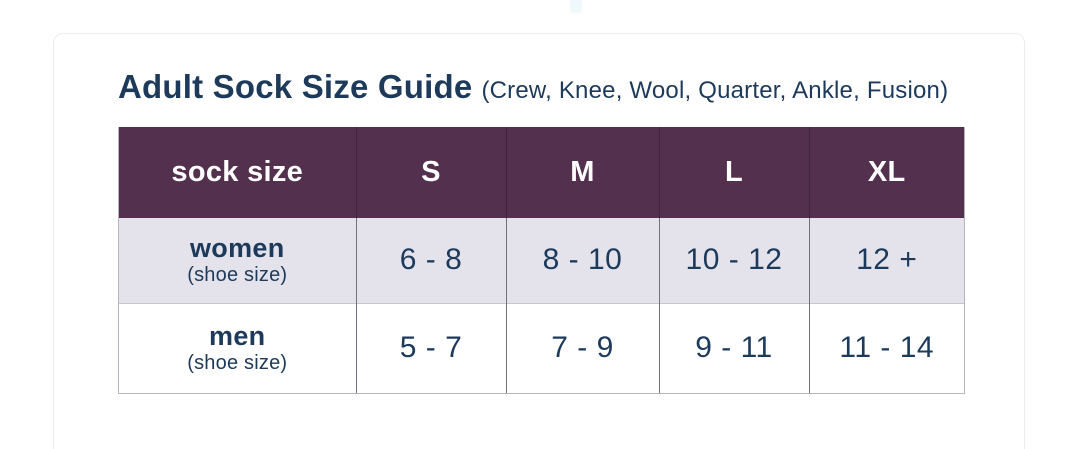 This screenshot has height=449, width=1080. I want to click on cell-men-xl: 11 - 14, so click(886, 347).